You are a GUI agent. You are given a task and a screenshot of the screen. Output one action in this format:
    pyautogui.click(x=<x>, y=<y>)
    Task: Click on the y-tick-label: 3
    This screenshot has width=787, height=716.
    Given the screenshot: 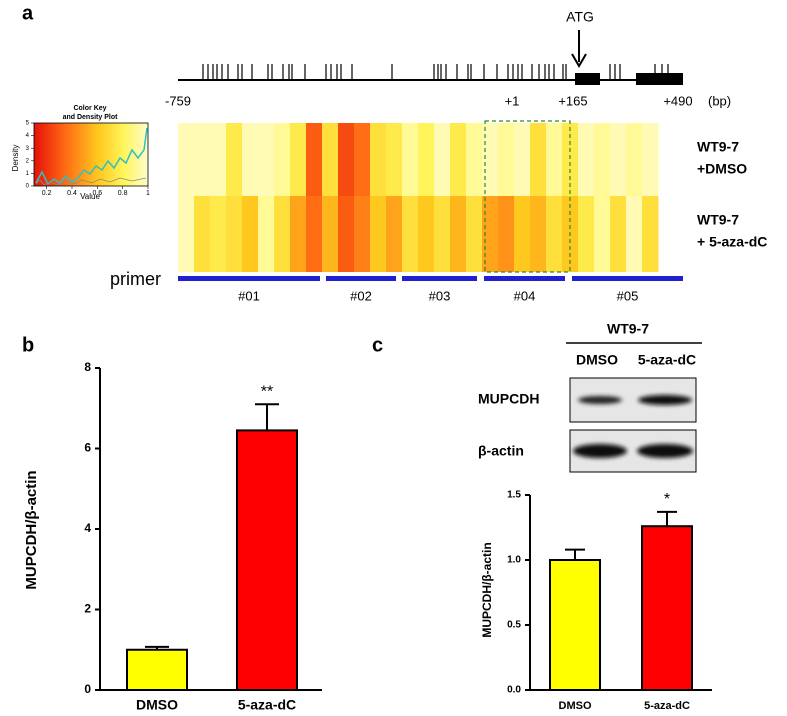 What is the action you would take?
    pyautogui.click(x=28, y=149)
    